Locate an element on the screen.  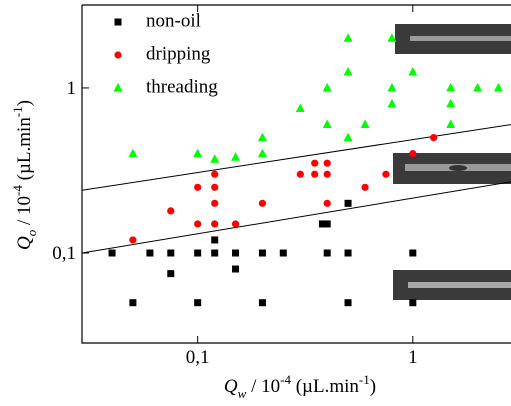
x-axis-label: Qw / 10-4 (µL.min-1) is located at coordinates (300, 386).